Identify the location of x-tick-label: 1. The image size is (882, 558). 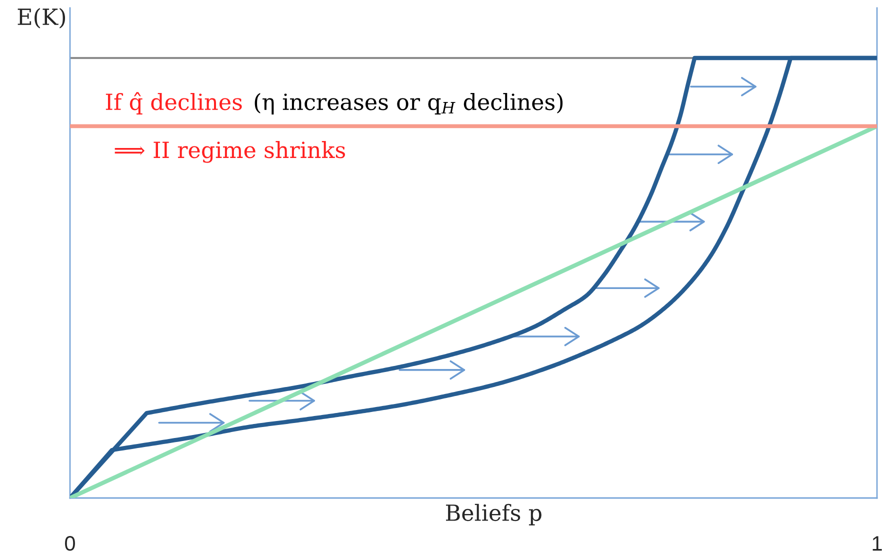
(877, 543).